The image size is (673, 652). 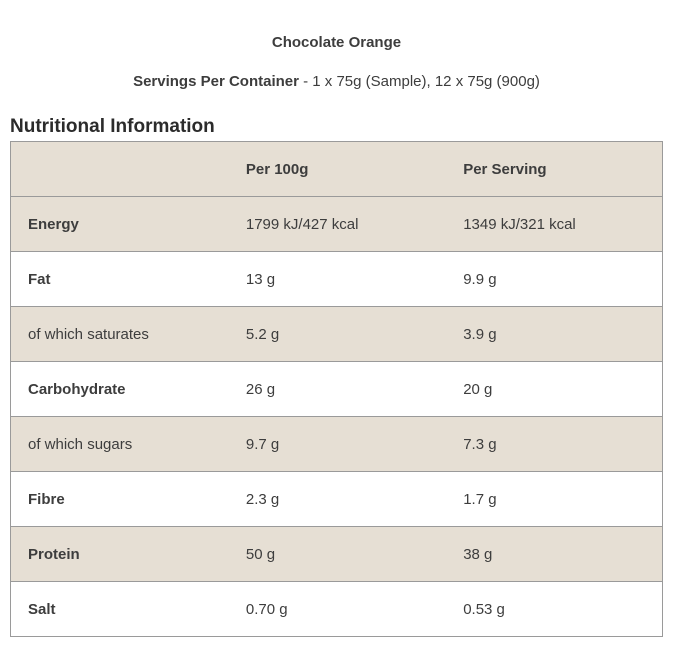 What do you see at coordinates (260, 554) in the screenshot?
I see `row-per-100g: 50 g` at bounding box center [260, 554].